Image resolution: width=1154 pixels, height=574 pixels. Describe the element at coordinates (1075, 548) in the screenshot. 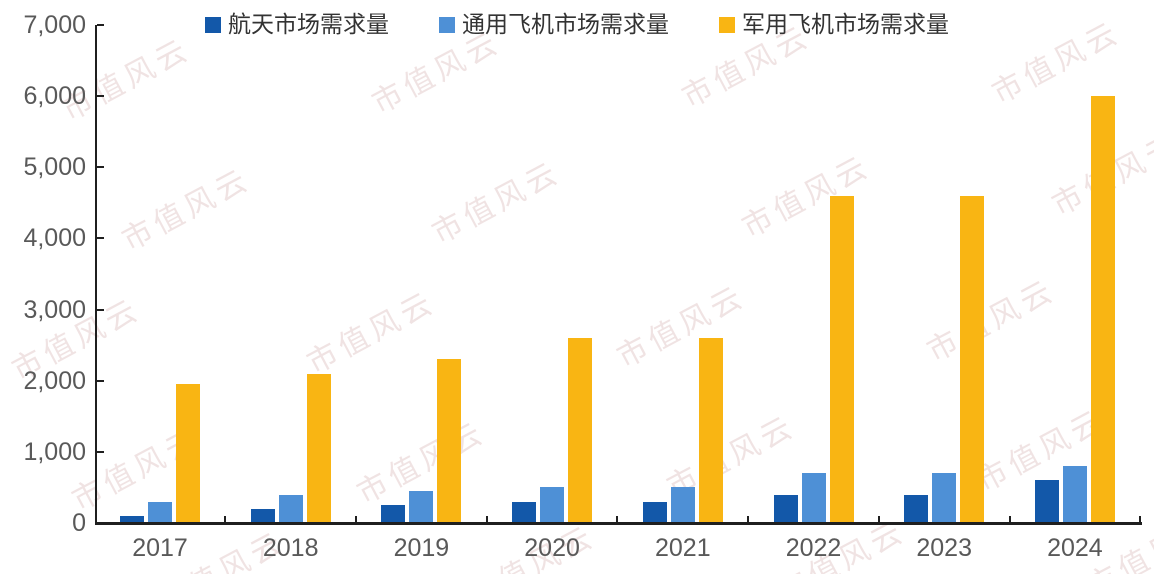

I see `x-axis-label-2024: 2024` at that location.